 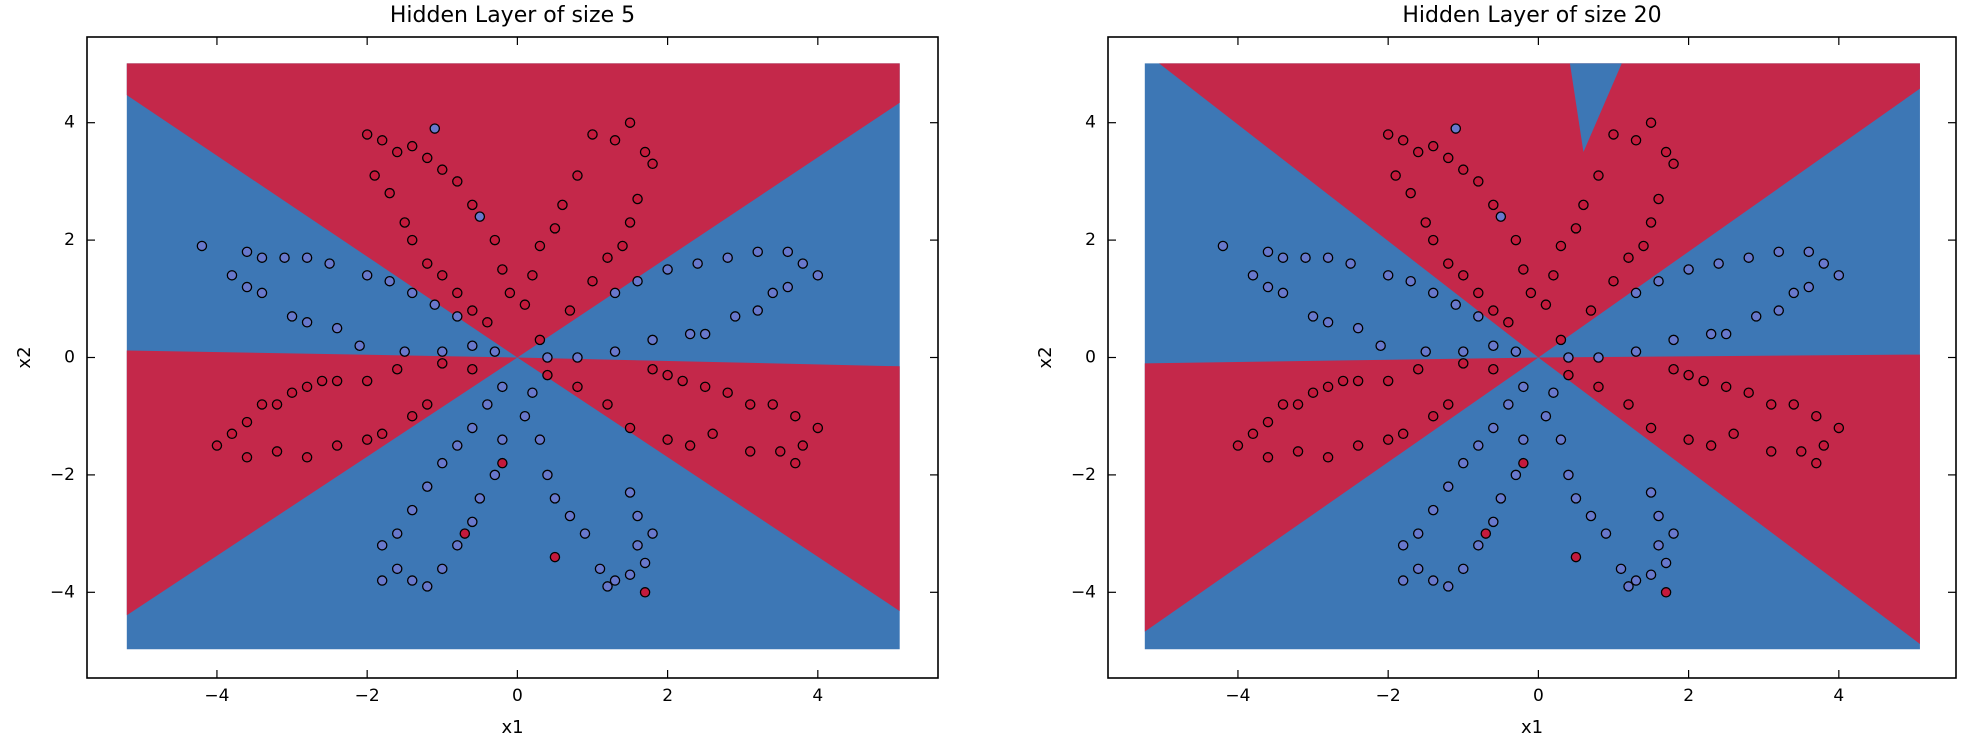 What do you see at coordinates (62, 475) in the screenshot?
I see `y-tick-label: −2` at bounding box center [62, 475].